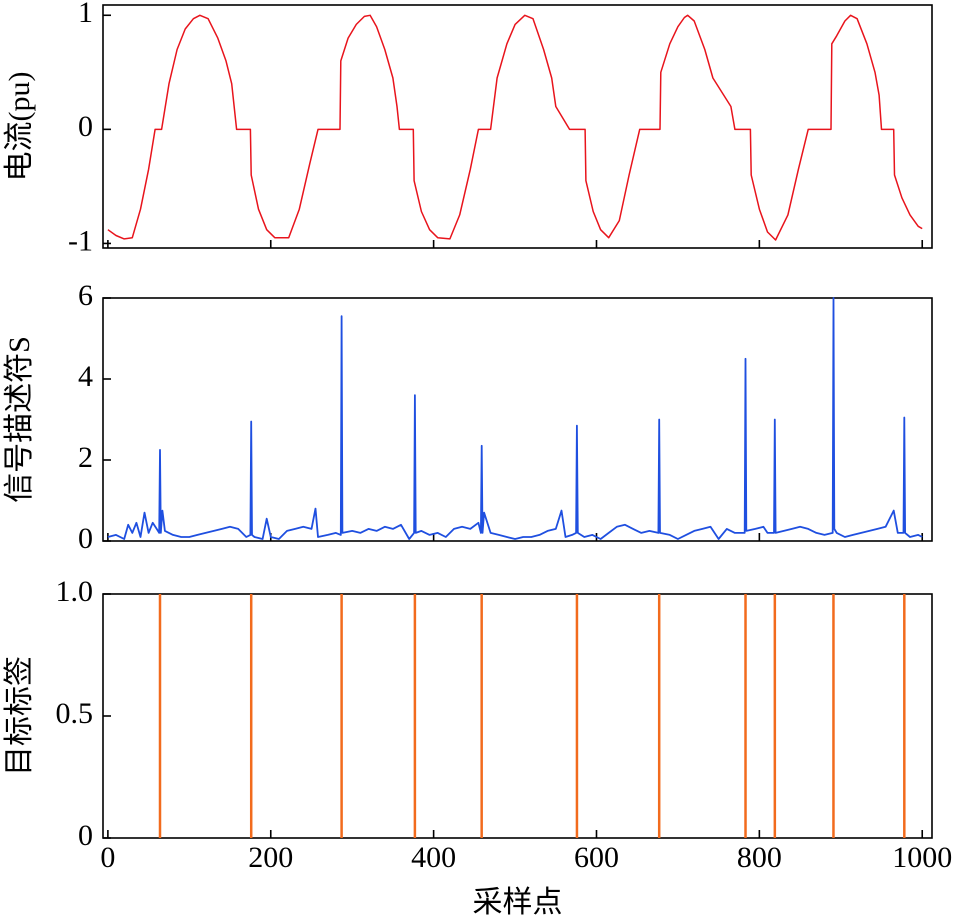 The height and width of the screenshot is (924, 965). Describe the element at coordinates (433, 857) in the screenshot. I see `x-tick-label: 400` at that location.